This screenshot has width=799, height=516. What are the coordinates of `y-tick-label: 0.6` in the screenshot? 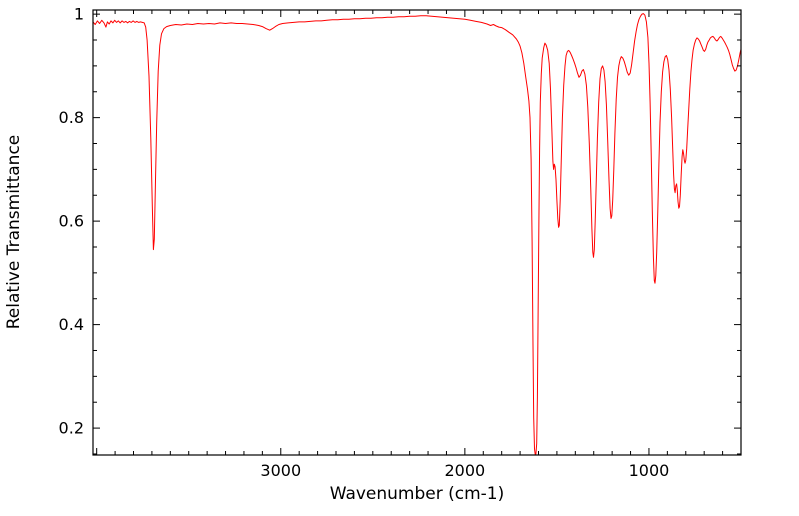 It's located at (71, 221).